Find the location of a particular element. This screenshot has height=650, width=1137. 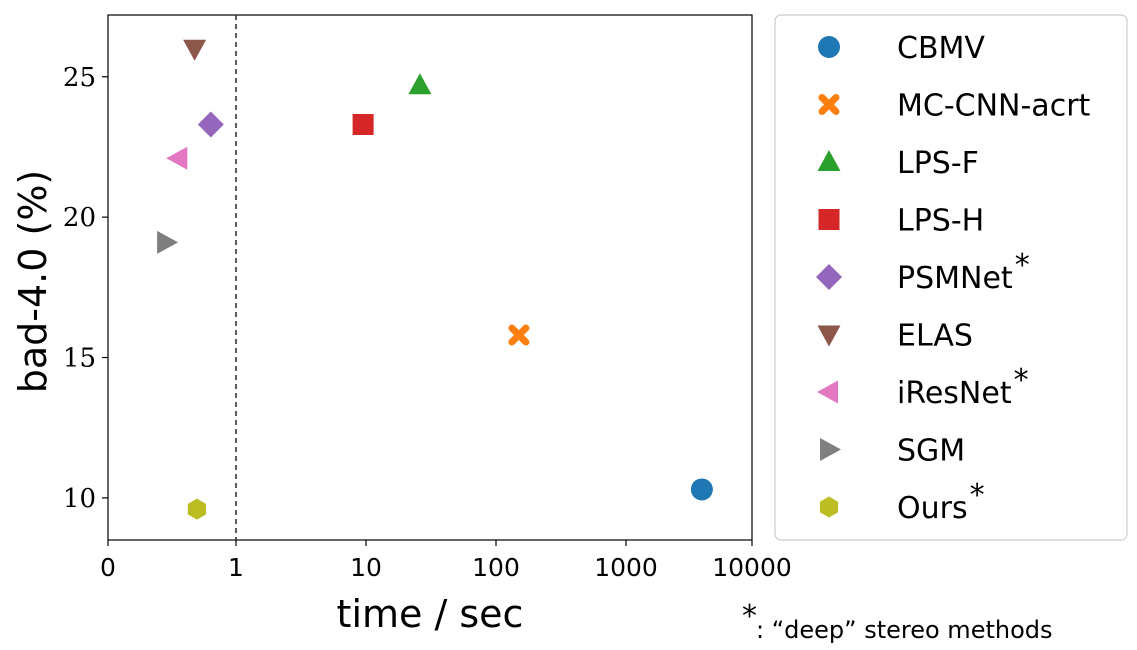

legend-marker-mc-cnn-acrt is located at coordinates (829, 104).